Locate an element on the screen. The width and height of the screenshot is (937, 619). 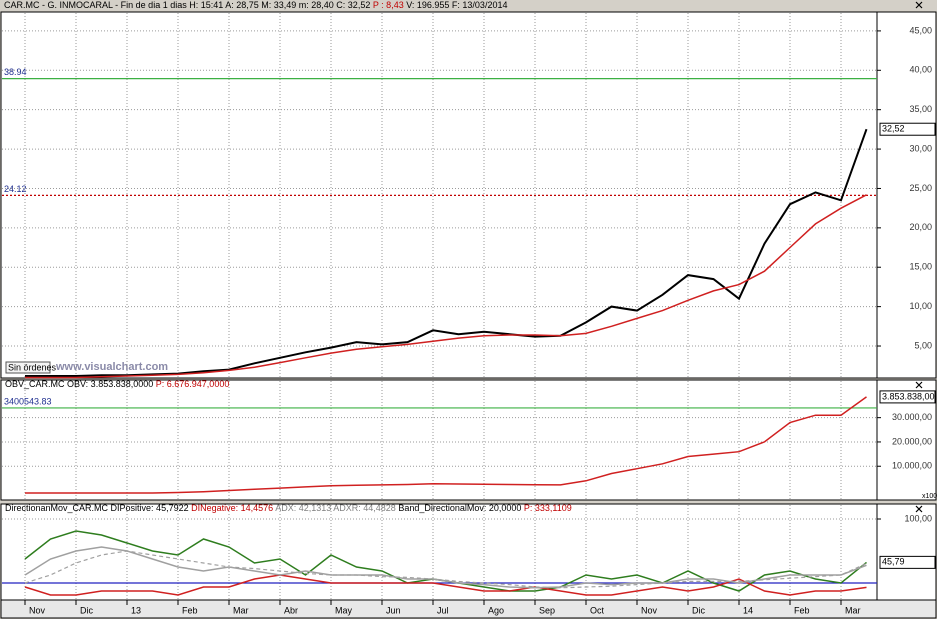
last-value-label: 3.853.838,00 is located at coordinates (908, 396).